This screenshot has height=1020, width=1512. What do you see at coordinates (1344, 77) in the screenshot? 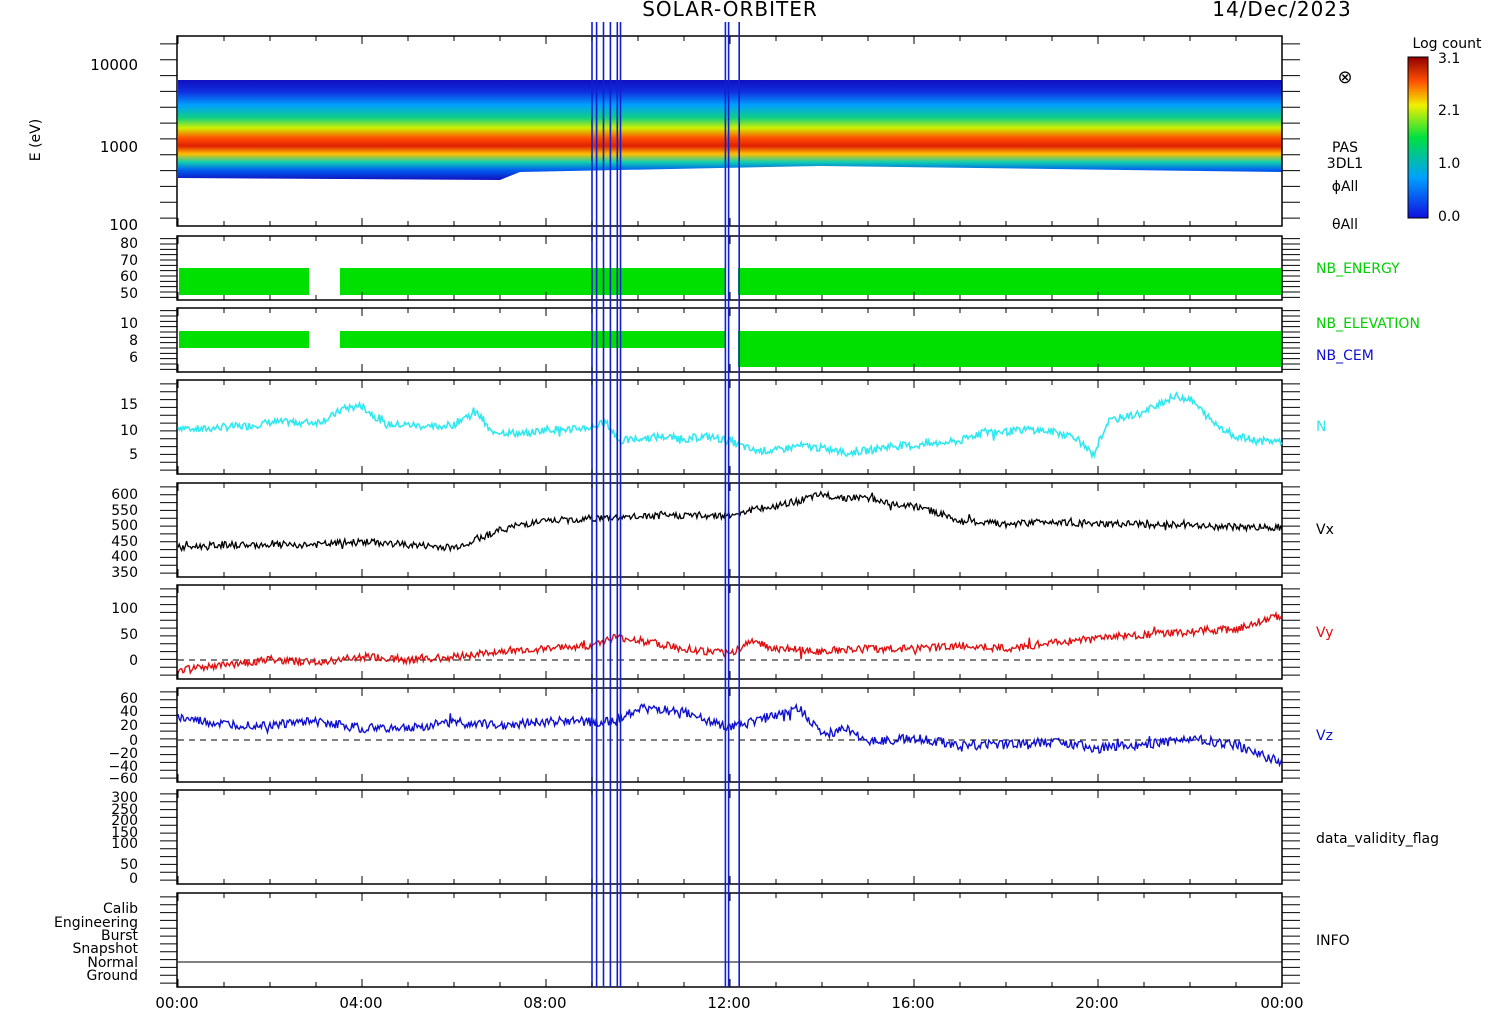
I see `energy-symbol: ⊗` at bounding box center [1344, 77].